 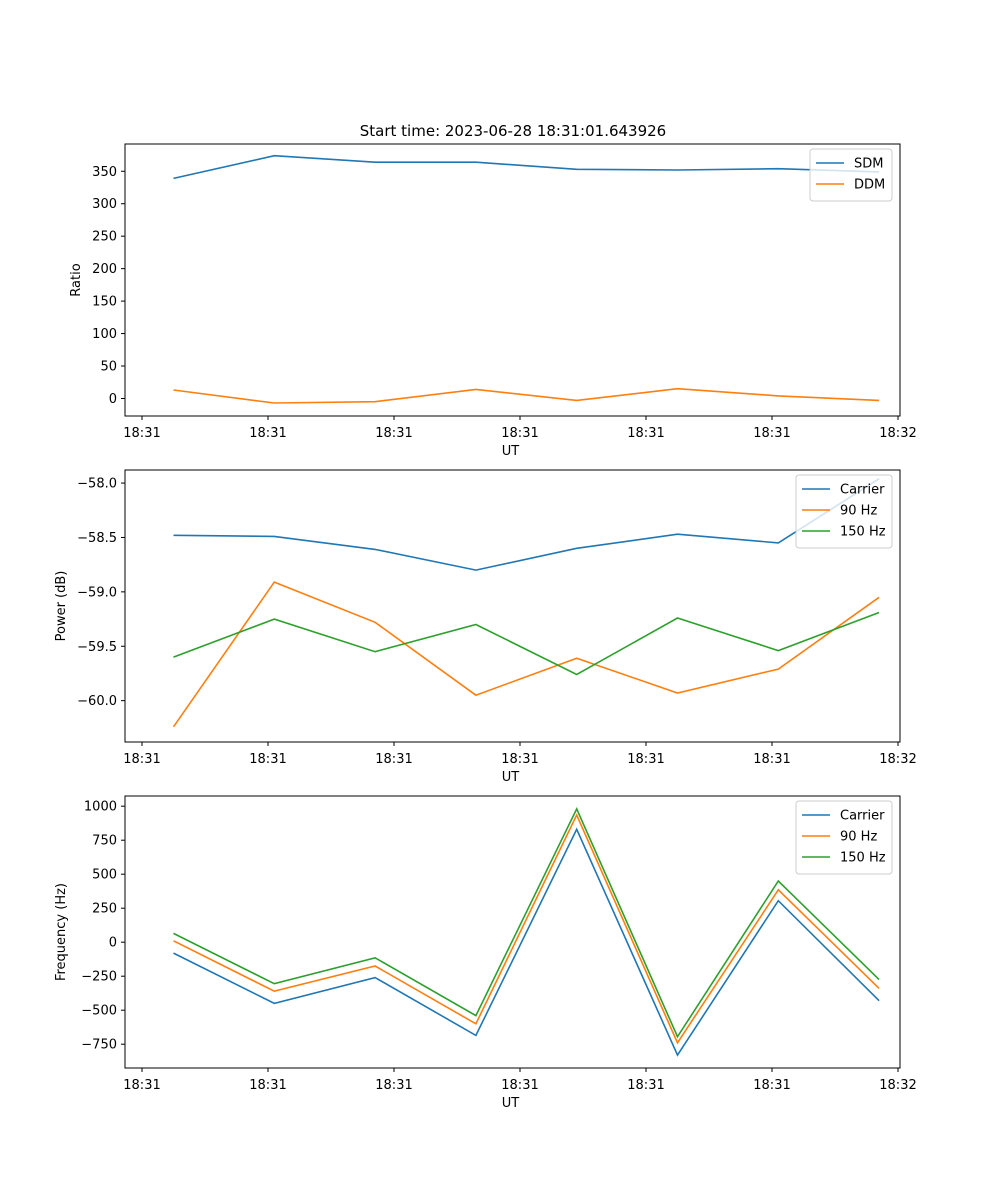 What do you see at coordinates (61, 932) in the screenshot?
I see `y-axis-label: Frequency (Hz)` at bounding box center [61, 932].